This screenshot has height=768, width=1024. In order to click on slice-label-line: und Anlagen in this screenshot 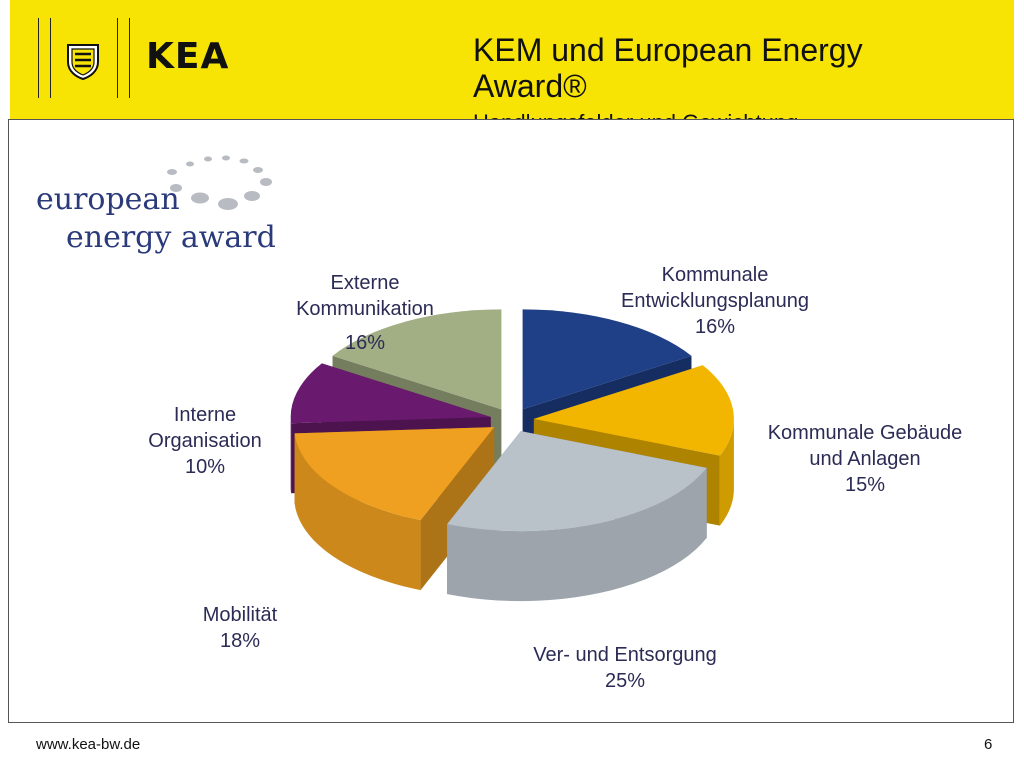, I will do `click(865, 459)`.